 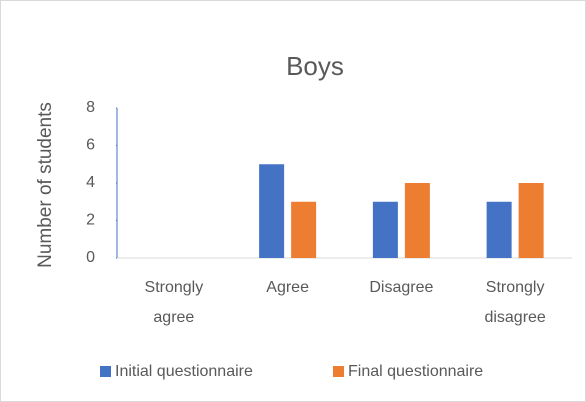 I want to click on legend-label: Initial questionnaire, so click(x=184, y=371).